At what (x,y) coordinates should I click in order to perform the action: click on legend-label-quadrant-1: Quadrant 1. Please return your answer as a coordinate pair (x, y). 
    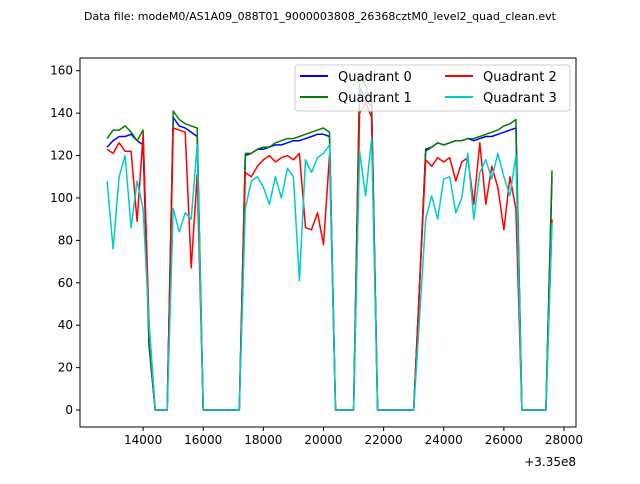
    Looking at the image, I should click on (375, 98).